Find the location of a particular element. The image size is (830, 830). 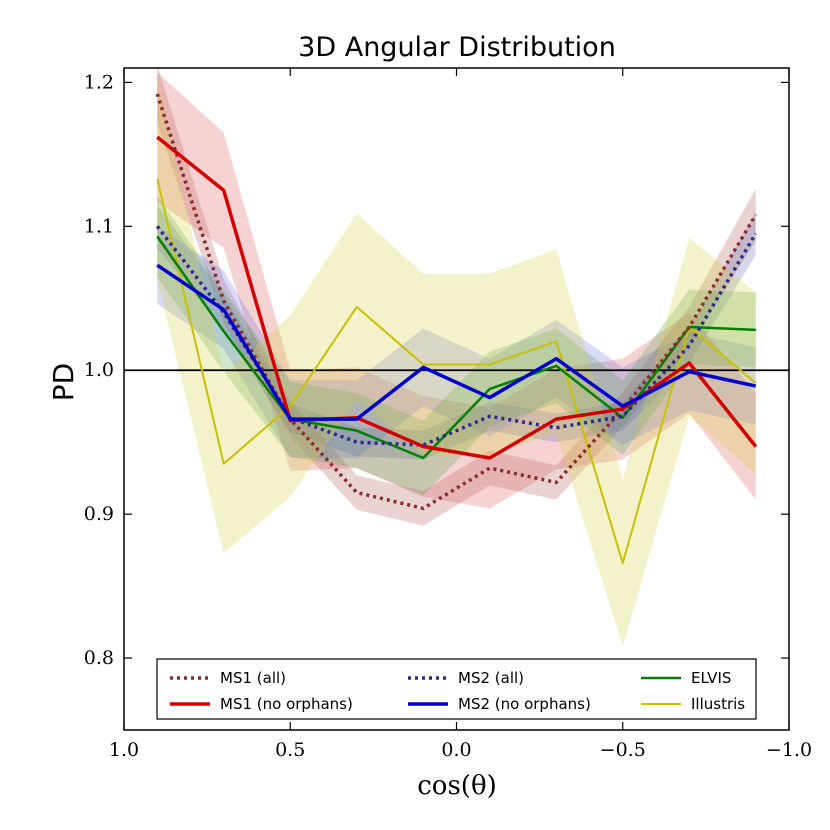

legend-label-1: MS1 (no orphans) is located at coordinates (286, 704).